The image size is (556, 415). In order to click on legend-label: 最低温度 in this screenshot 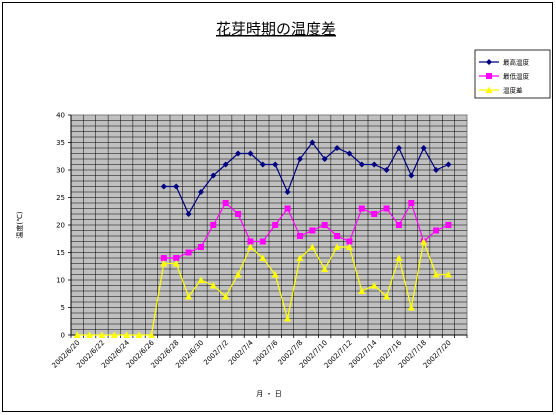, I will do `click(516, 76)`.